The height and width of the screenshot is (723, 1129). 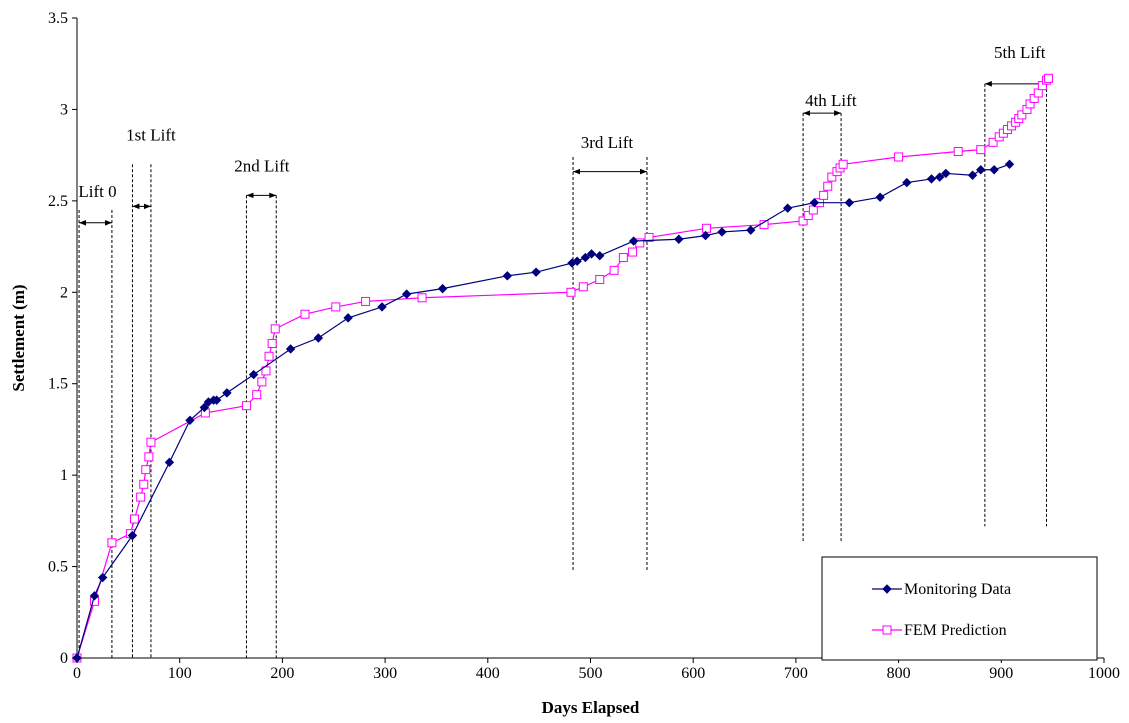 What do you see at coordinates (591, 707) in the screenshot?
I see `x-axis-title: Days Elapsed` at bounding box center [591, 707].